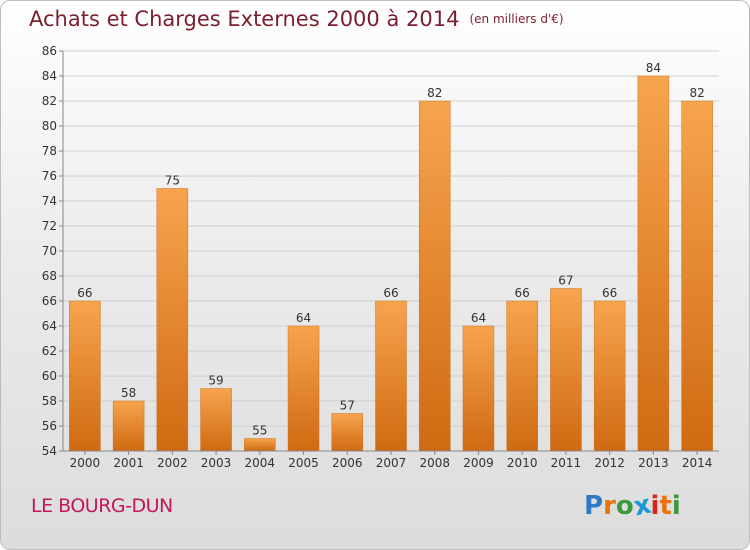  What do you see at coordinates (624, 506) in the screenshot?
I see `logo-letter: o` at bounding box center [624, 506].